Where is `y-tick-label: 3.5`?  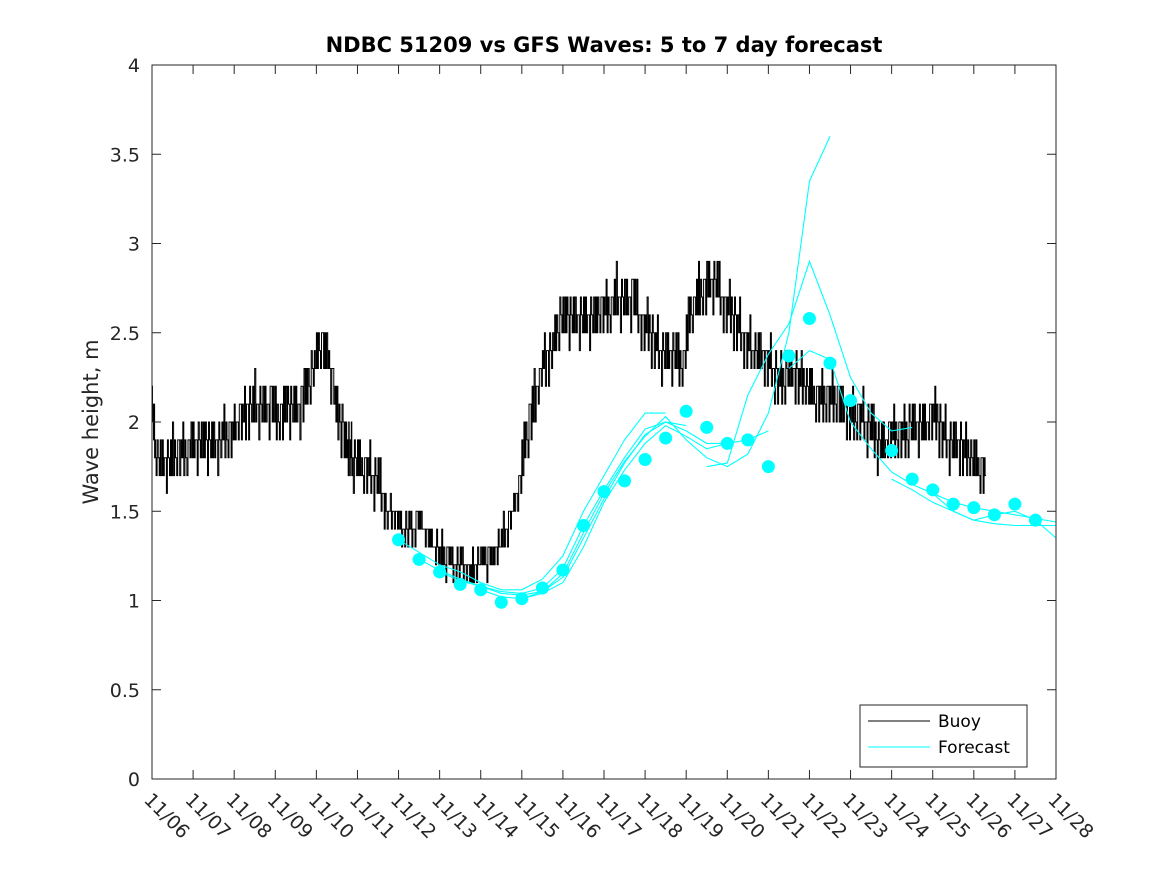 y-tick-label: 3.5 is located at coordinates (125, 155).